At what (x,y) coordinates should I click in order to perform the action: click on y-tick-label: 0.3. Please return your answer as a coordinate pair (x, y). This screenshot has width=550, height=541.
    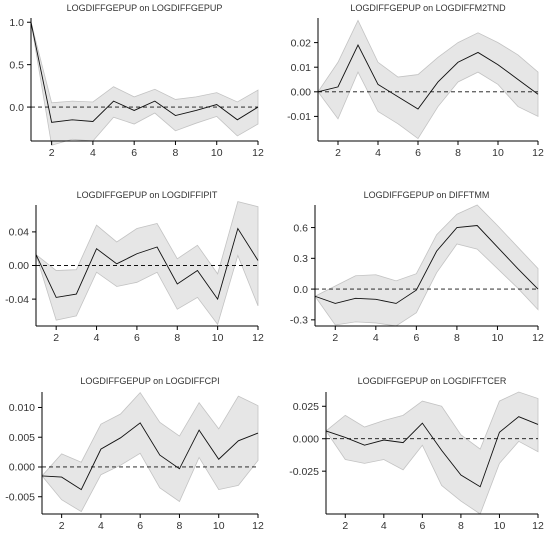
    Looking at the image, I should click on (300, 259).